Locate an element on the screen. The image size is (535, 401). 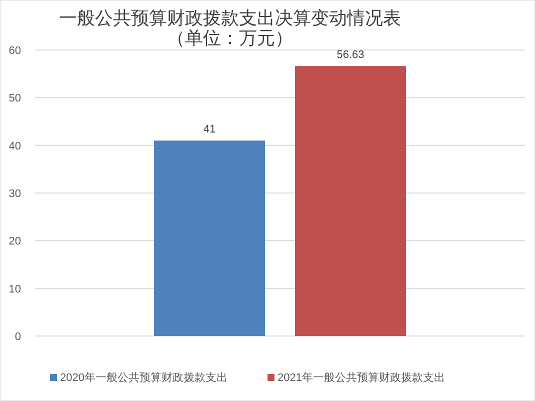
data-label: 56.63 is located at coordinates (350, 55).